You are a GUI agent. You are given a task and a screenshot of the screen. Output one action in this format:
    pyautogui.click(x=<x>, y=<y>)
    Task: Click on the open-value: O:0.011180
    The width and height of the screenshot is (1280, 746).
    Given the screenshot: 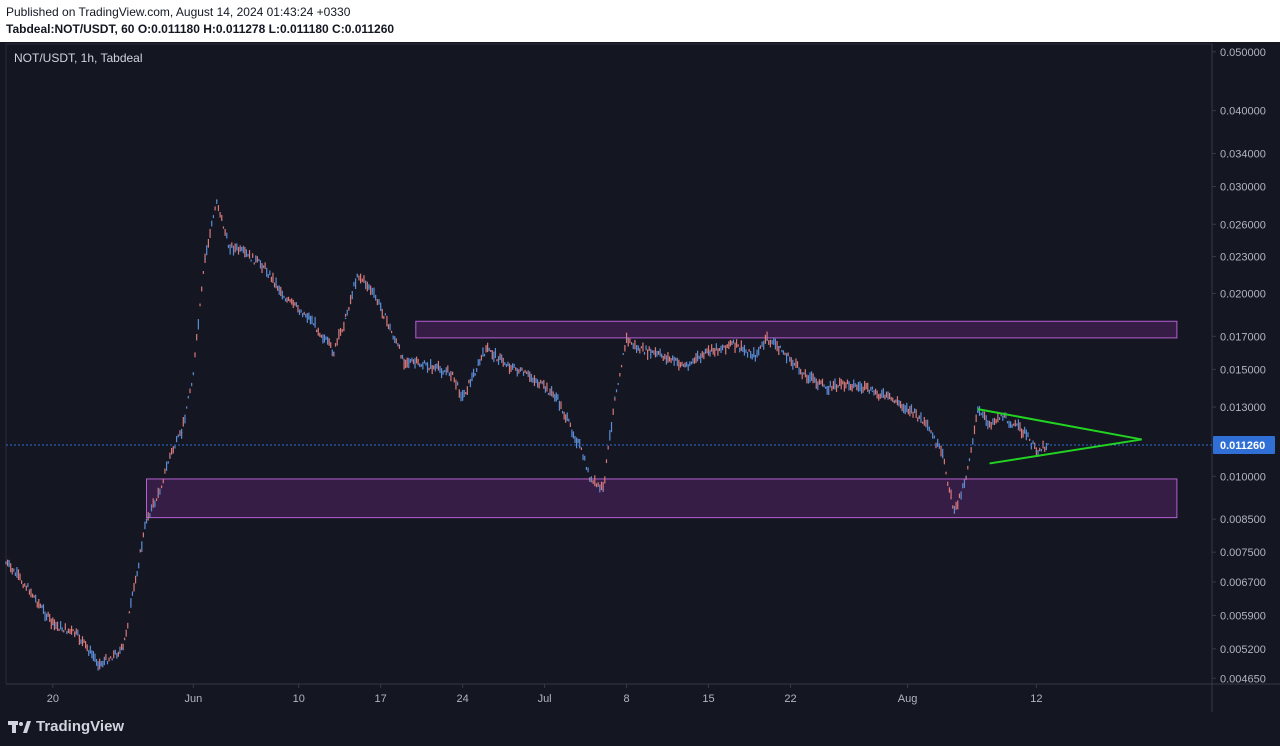 What is the action you would take?
    pyautogui.click(x=168, y=29)
    